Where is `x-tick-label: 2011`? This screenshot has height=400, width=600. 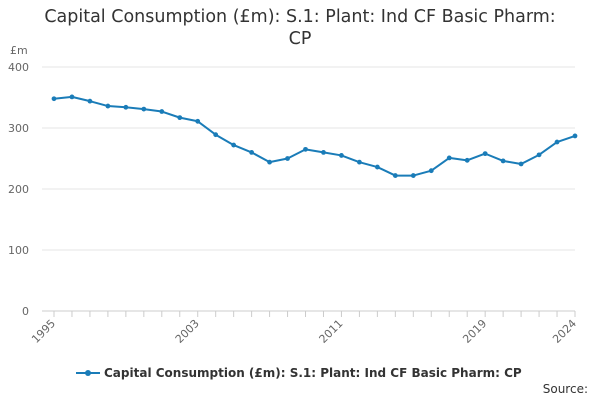 x-tick-label: 2011 is located at coordinates (331, 331).